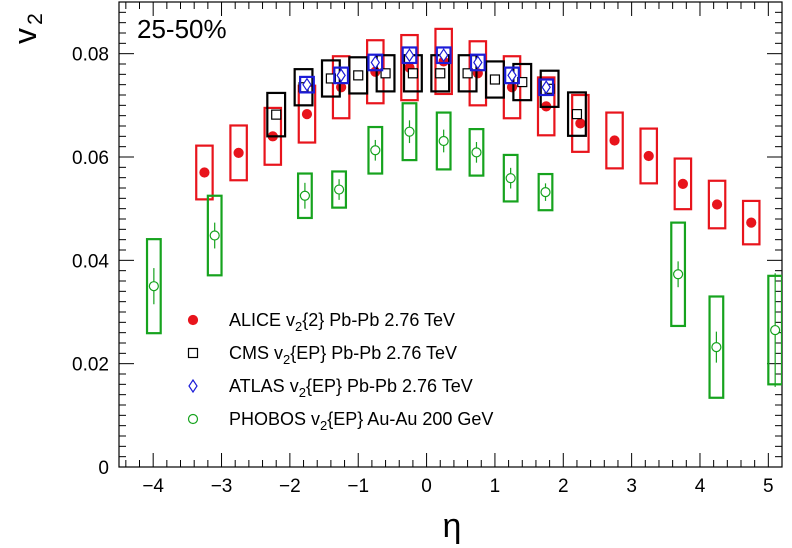 The height and width of the screenshot is (548, 792). What do you see at coordinates (452, 526) in the screenshot?
I see `x-axis-title: η` at bounding box center [452, 526].